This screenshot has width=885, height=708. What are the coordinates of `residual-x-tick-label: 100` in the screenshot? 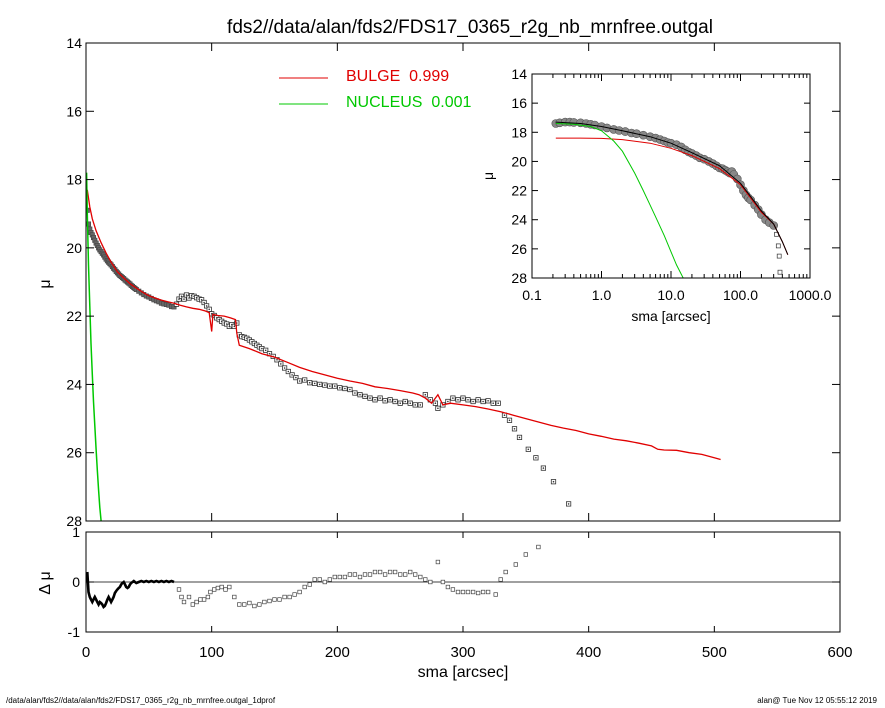 It's located at (211, 652).